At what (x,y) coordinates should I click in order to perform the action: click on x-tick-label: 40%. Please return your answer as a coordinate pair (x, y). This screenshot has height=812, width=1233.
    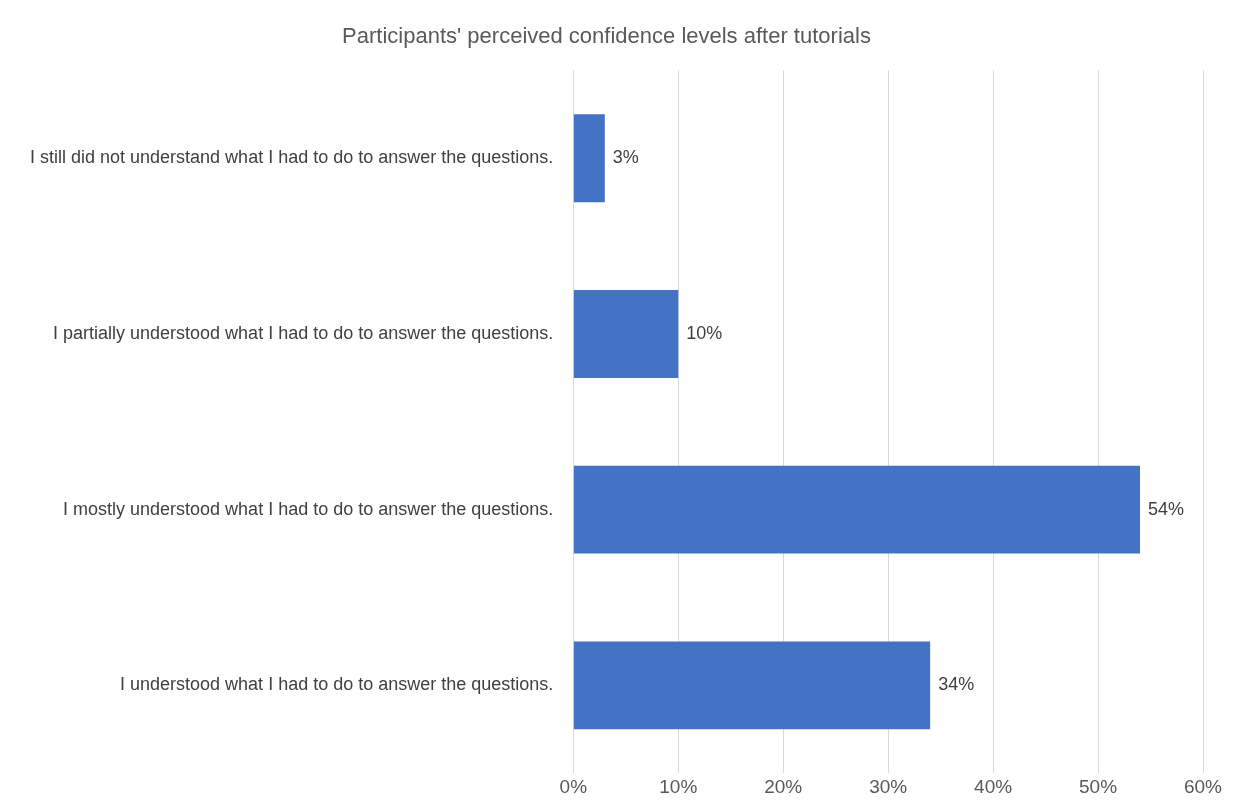
    Looking at the image, I should click on (993, 786).